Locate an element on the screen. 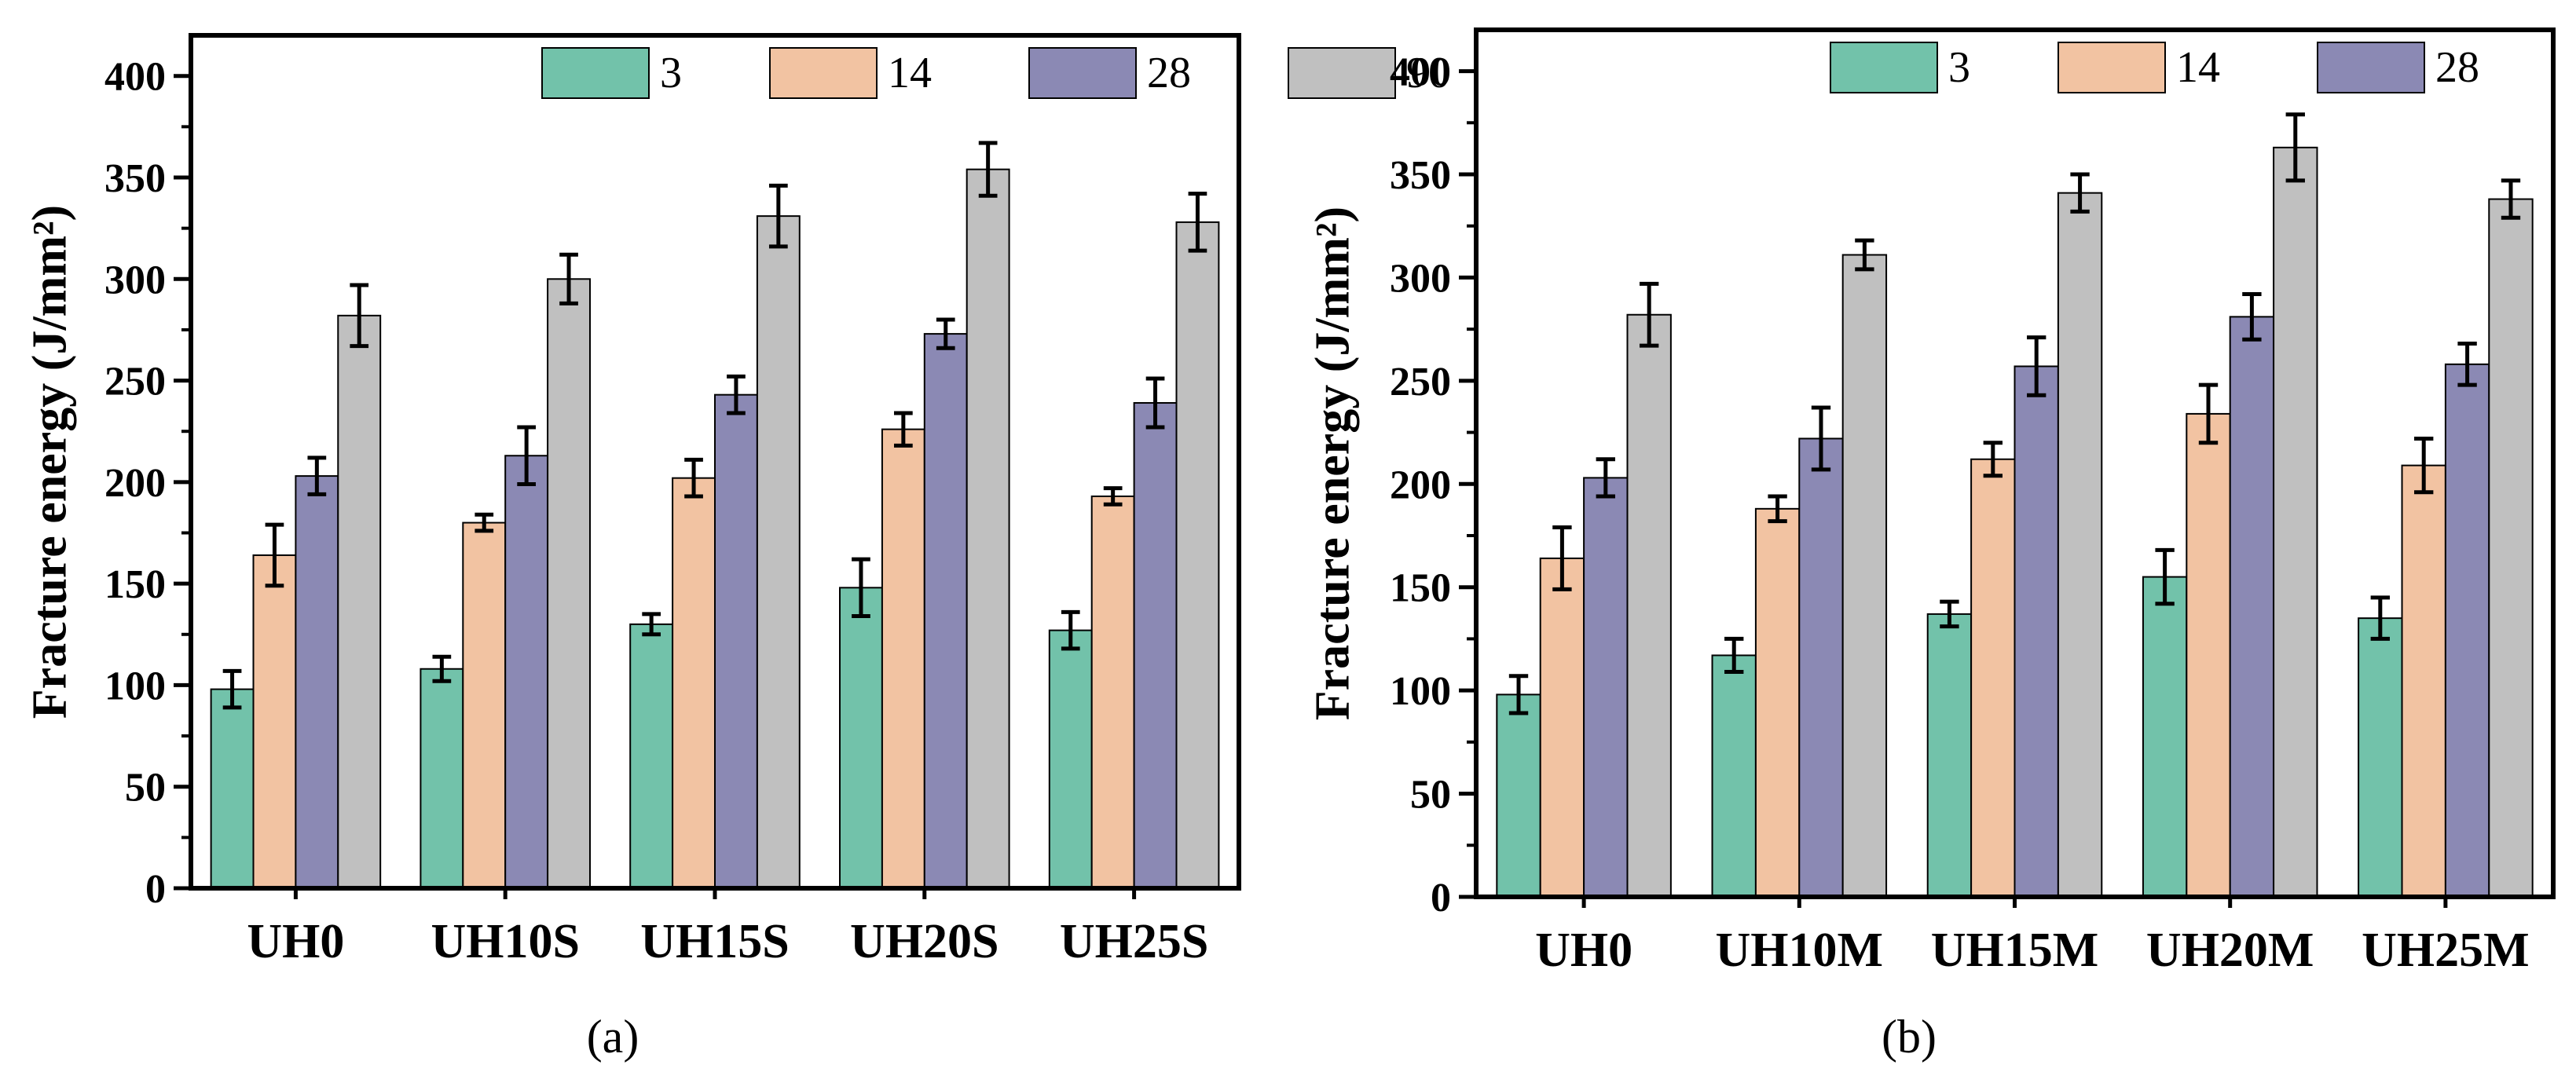  x-tick-label: UH15M is located at coordinates (2015, 951).